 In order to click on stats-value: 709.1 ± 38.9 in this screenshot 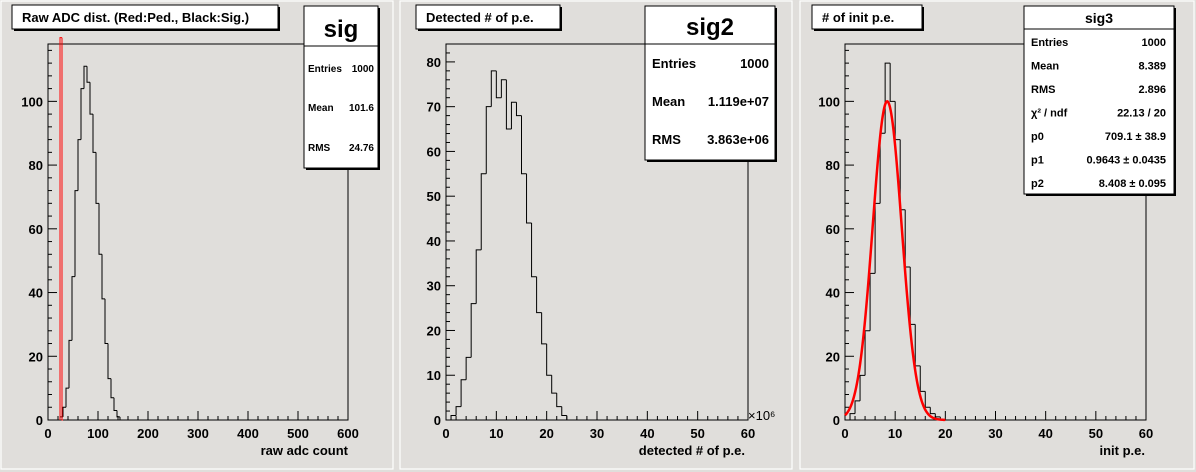, I will do `click(1135, 137)`.